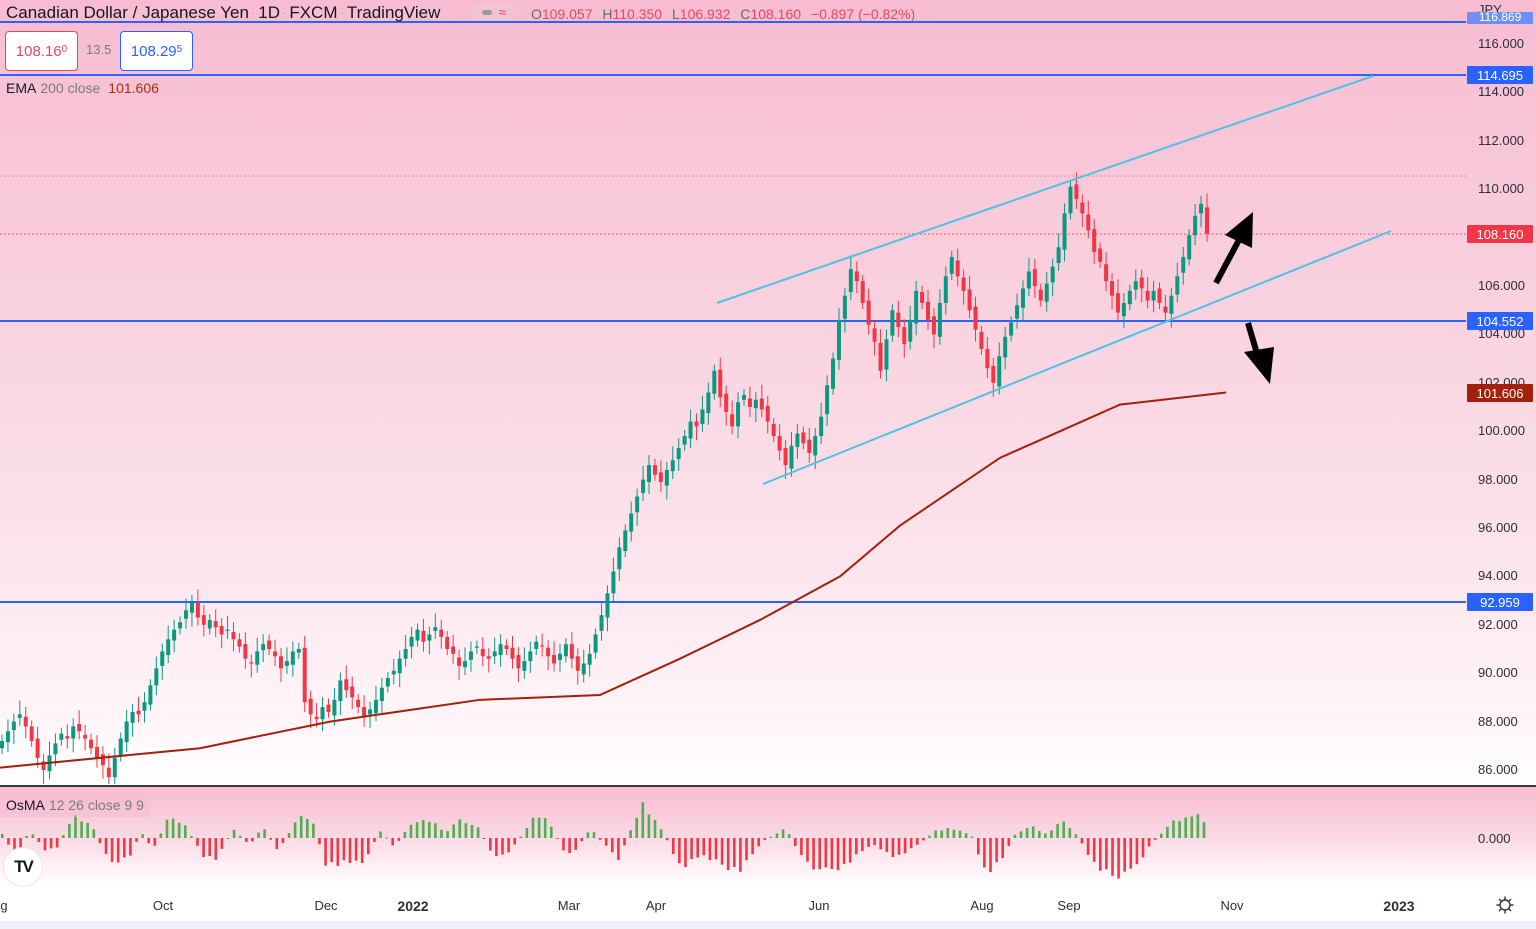 The height and width of the screenshot is (929, 1536). What do you see at coordinates (502, 12) in the screenshot?
I see `approx-wave-icon: ≈` at bounding box center [502, 12].